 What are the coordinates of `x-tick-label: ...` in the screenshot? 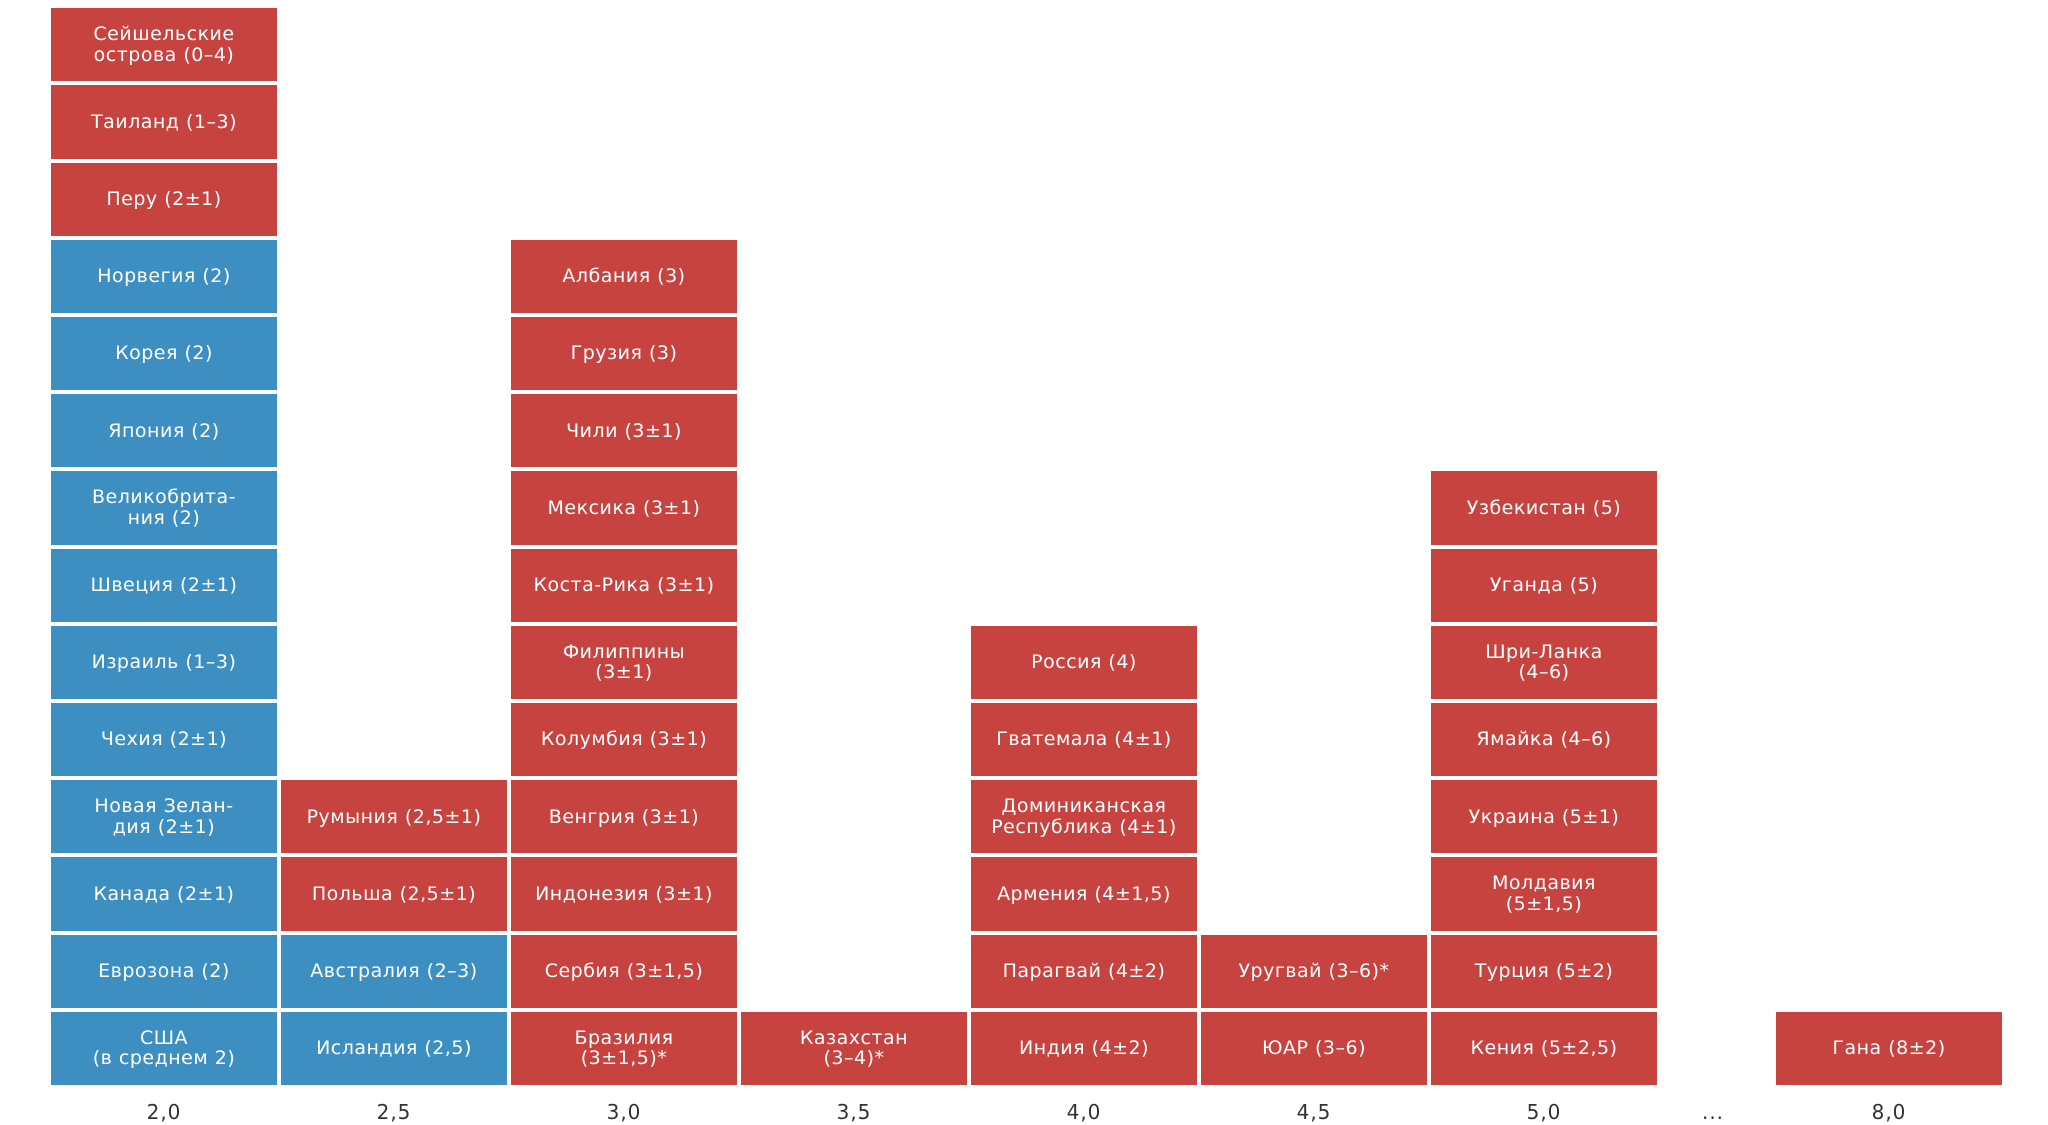 It's located at (1713, 1112).